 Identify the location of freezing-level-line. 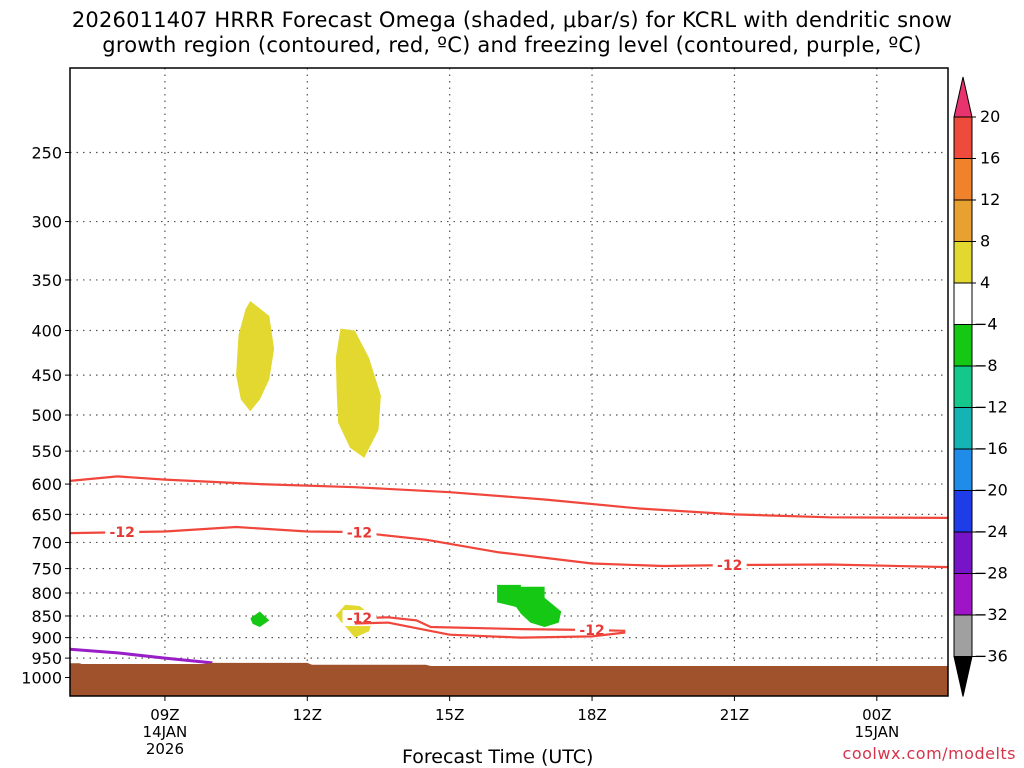
(141, 656).